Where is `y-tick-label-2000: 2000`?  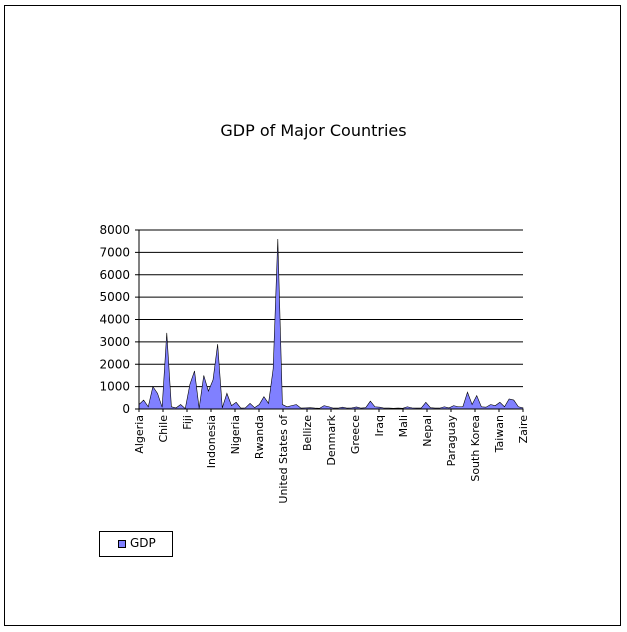
y-tick-label-2000: 2000 is located at coordinates (114, 364).